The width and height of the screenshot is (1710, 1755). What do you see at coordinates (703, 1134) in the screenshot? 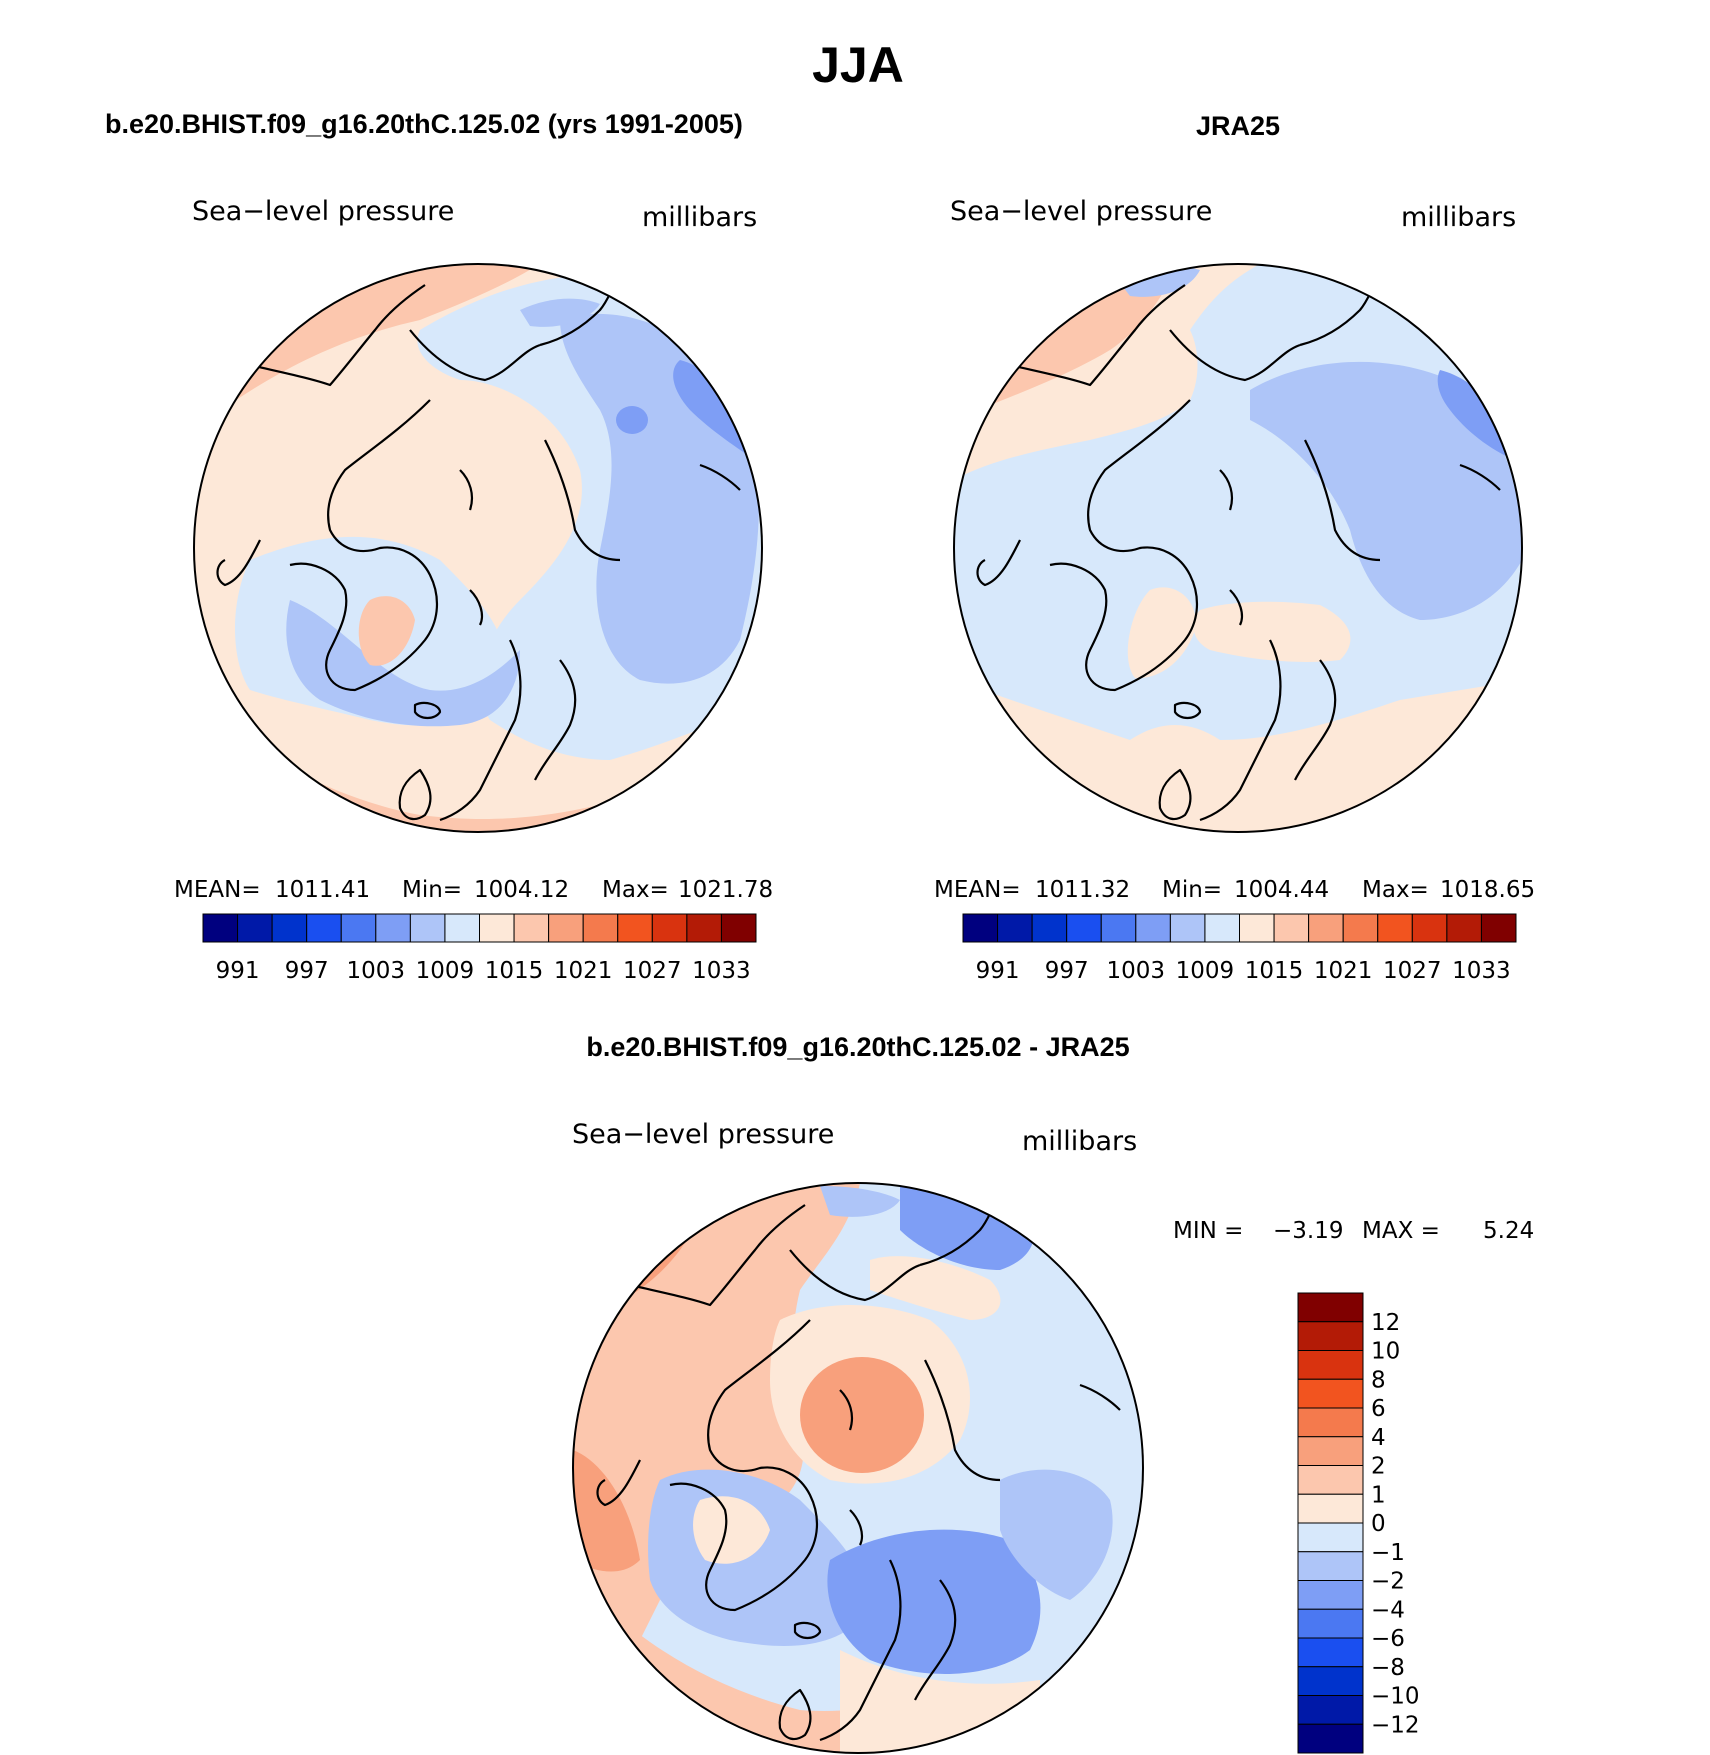
I see `panel-diff-variable: Sea−level pressure` at bounding box center [703, 1134].